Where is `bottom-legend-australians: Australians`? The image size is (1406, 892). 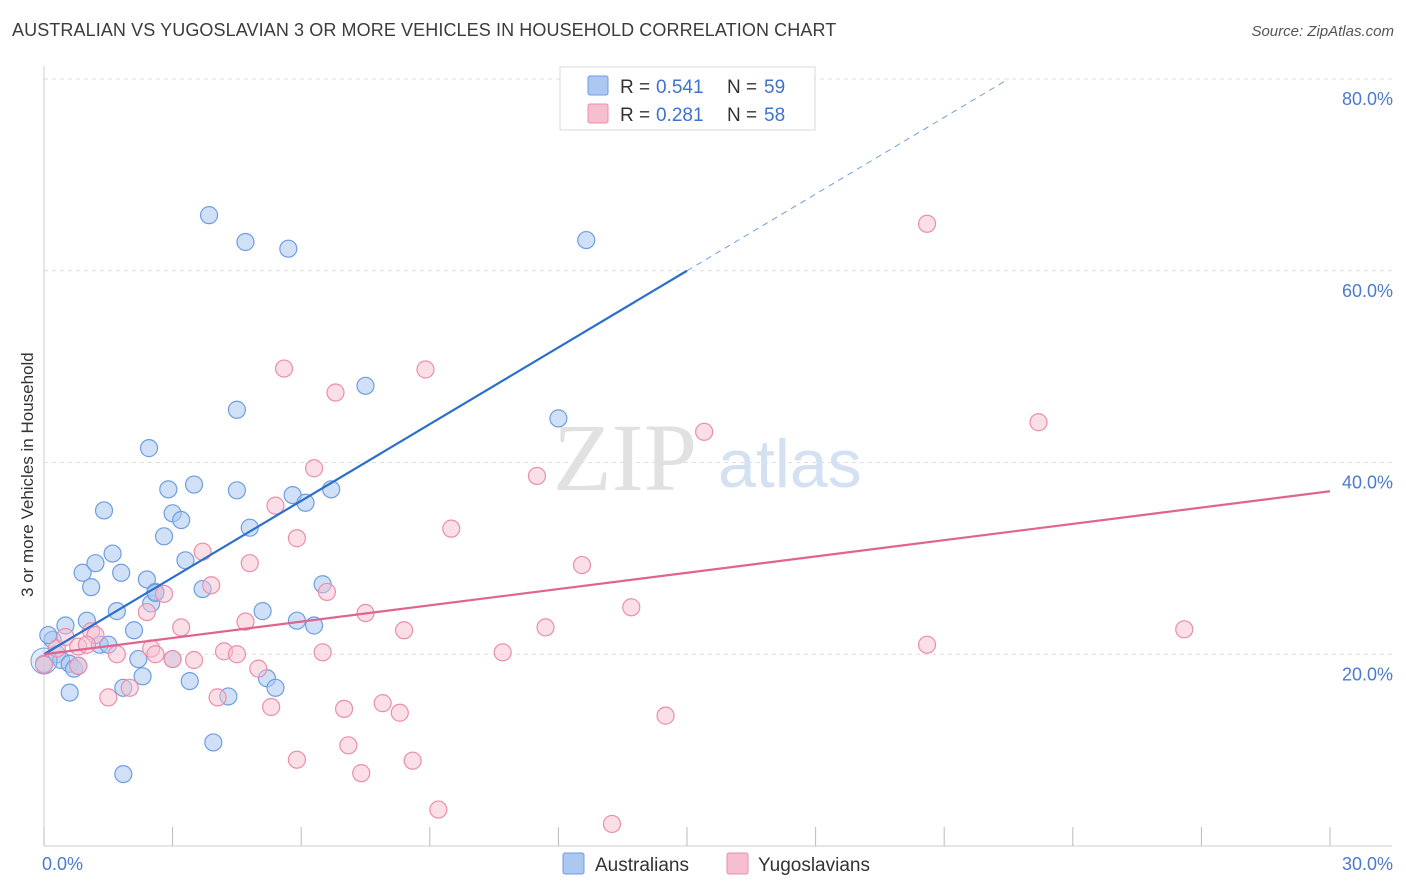 bottom-legend-australians: Australians is located at coordinates (642, 865).